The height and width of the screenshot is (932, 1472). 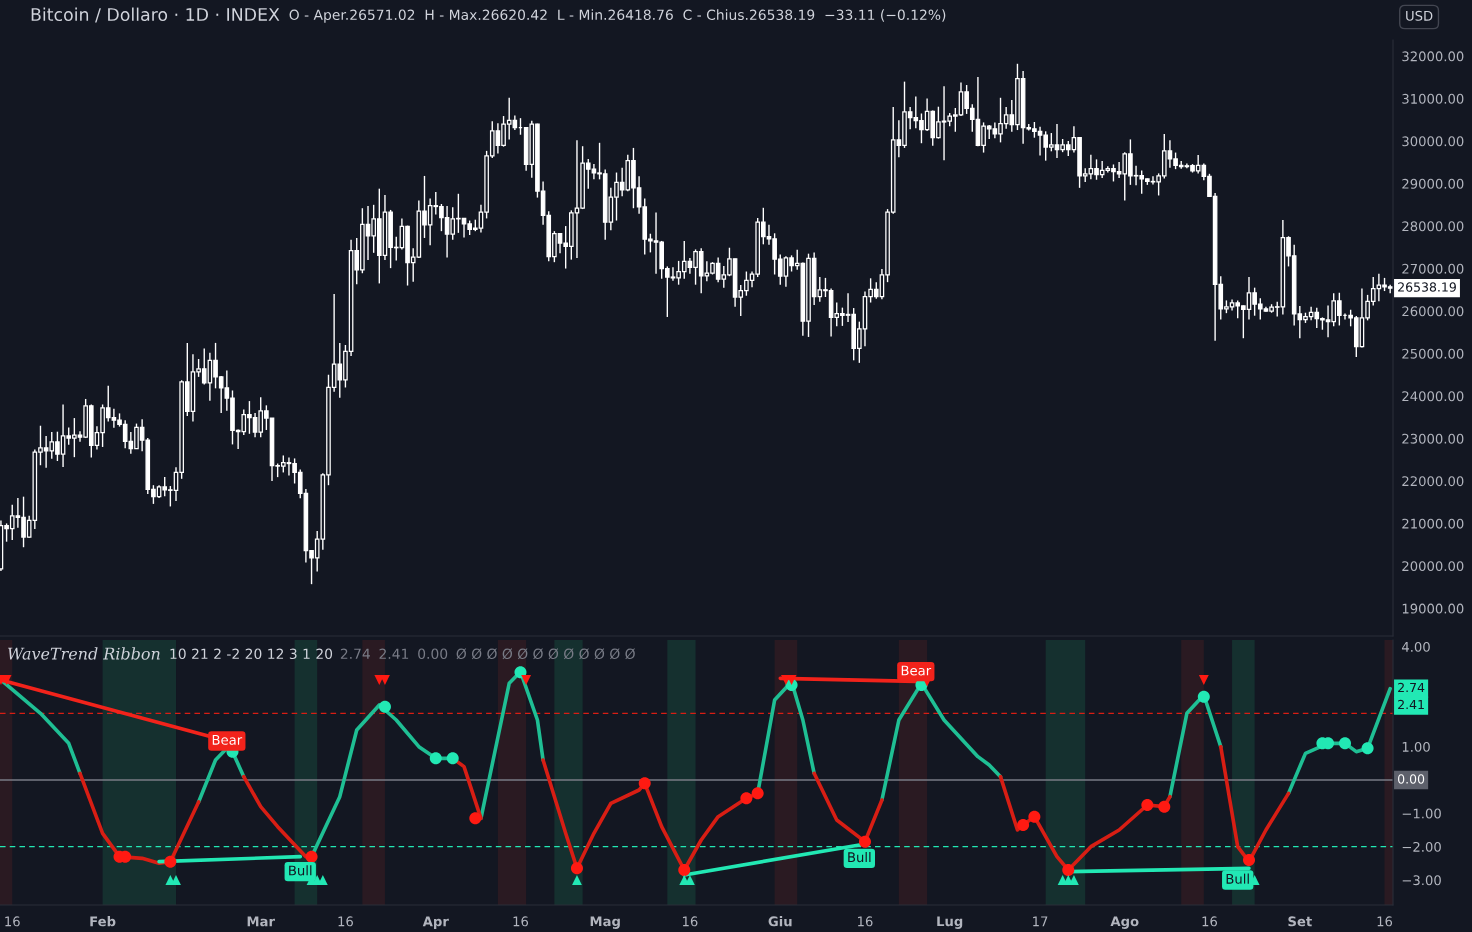 What do you see at coordinates (1421, 813) in the screenshot?
I see `y-tick-label: −1.00` at bounding box center [1421, 813].